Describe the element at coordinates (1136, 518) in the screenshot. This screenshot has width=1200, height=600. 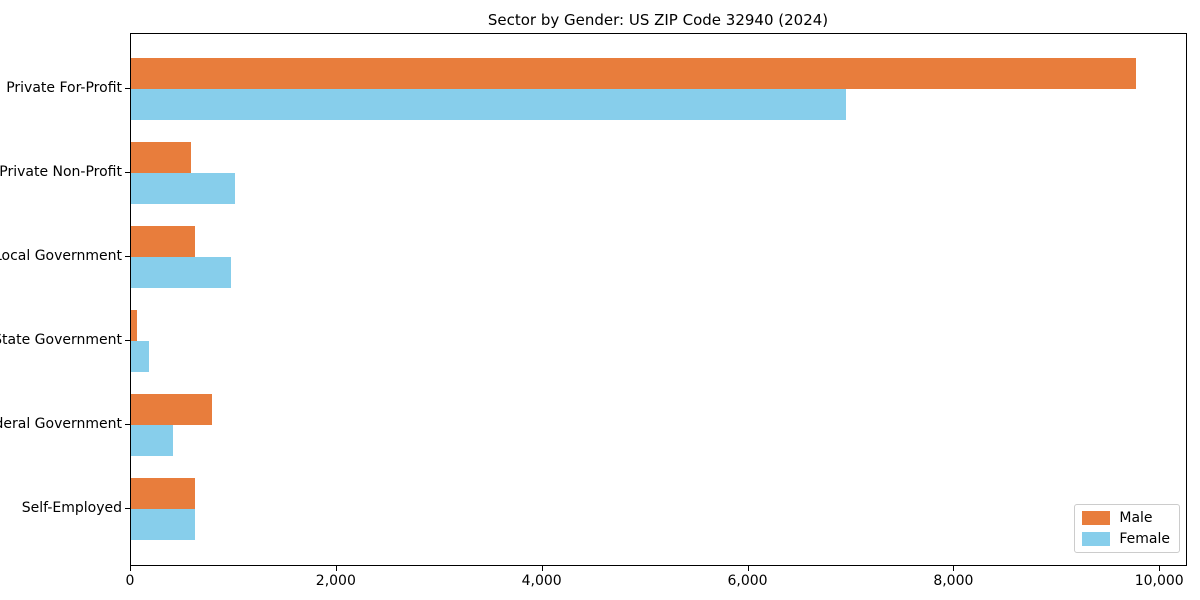
I see `legend-label-male: Male` at that location.